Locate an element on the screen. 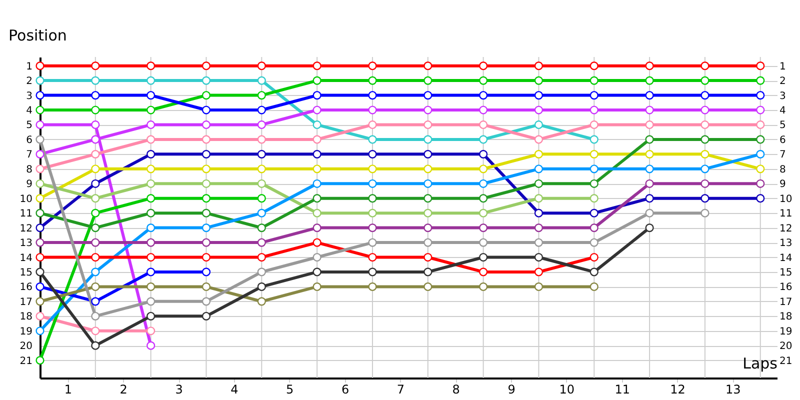  x-tick-label: 9 is located at coordinates (512, 389).